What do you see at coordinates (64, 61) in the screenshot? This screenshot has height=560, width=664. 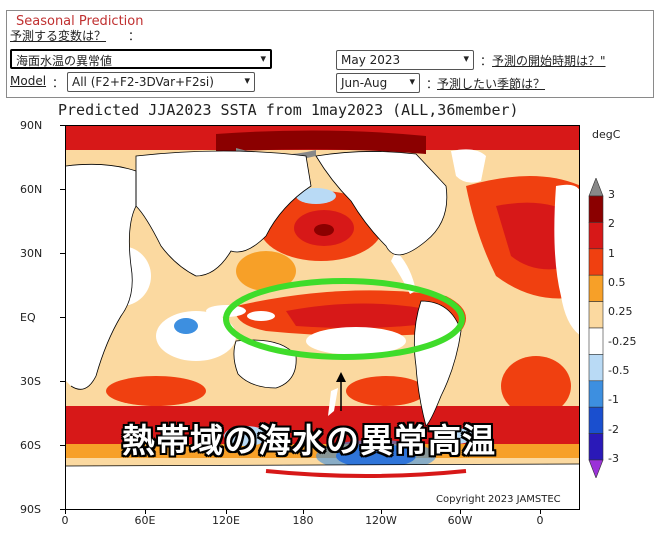 I see `variable-select-value: 海面水温の異常値` at bounding box center [64, 61].